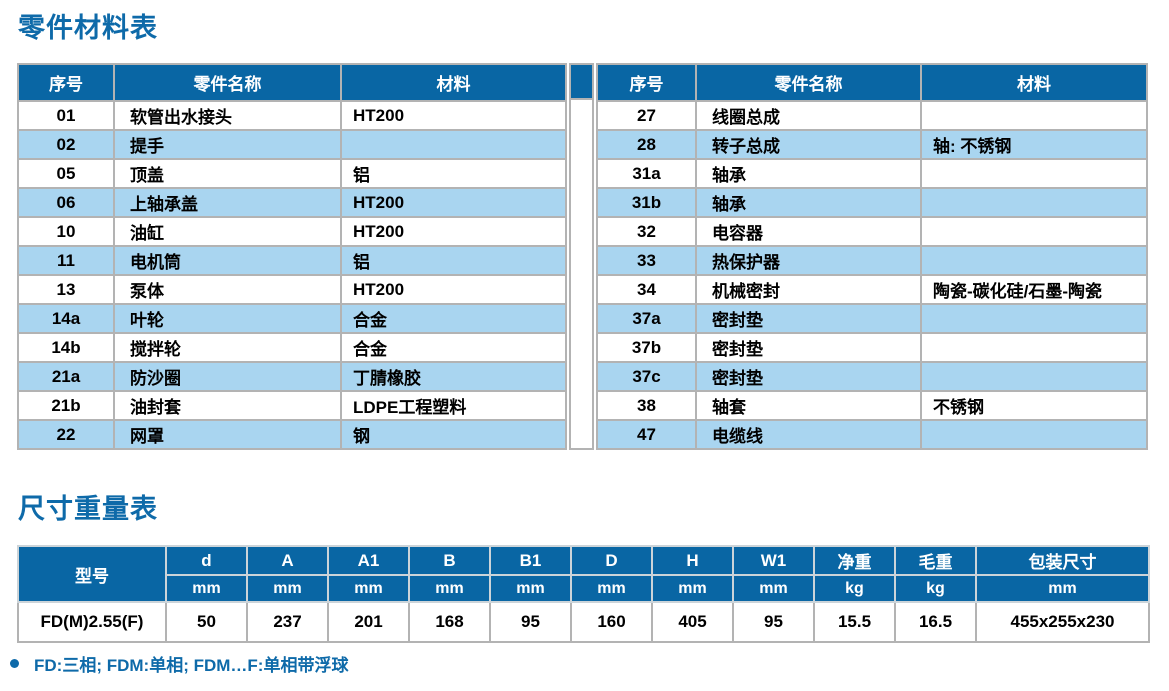 The width and height of the screenshot is (1169, 691). What do you see at coordinates (1034, 144) in the screenshot?
I see `part-material: 轴: 不锈钢` at bounding box center [1034, 144].